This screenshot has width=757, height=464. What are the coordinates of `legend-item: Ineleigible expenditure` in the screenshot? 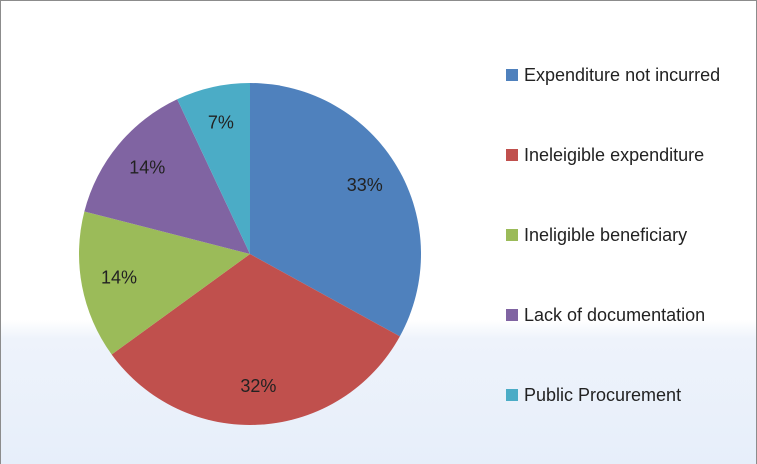 It's located at (621, 155).